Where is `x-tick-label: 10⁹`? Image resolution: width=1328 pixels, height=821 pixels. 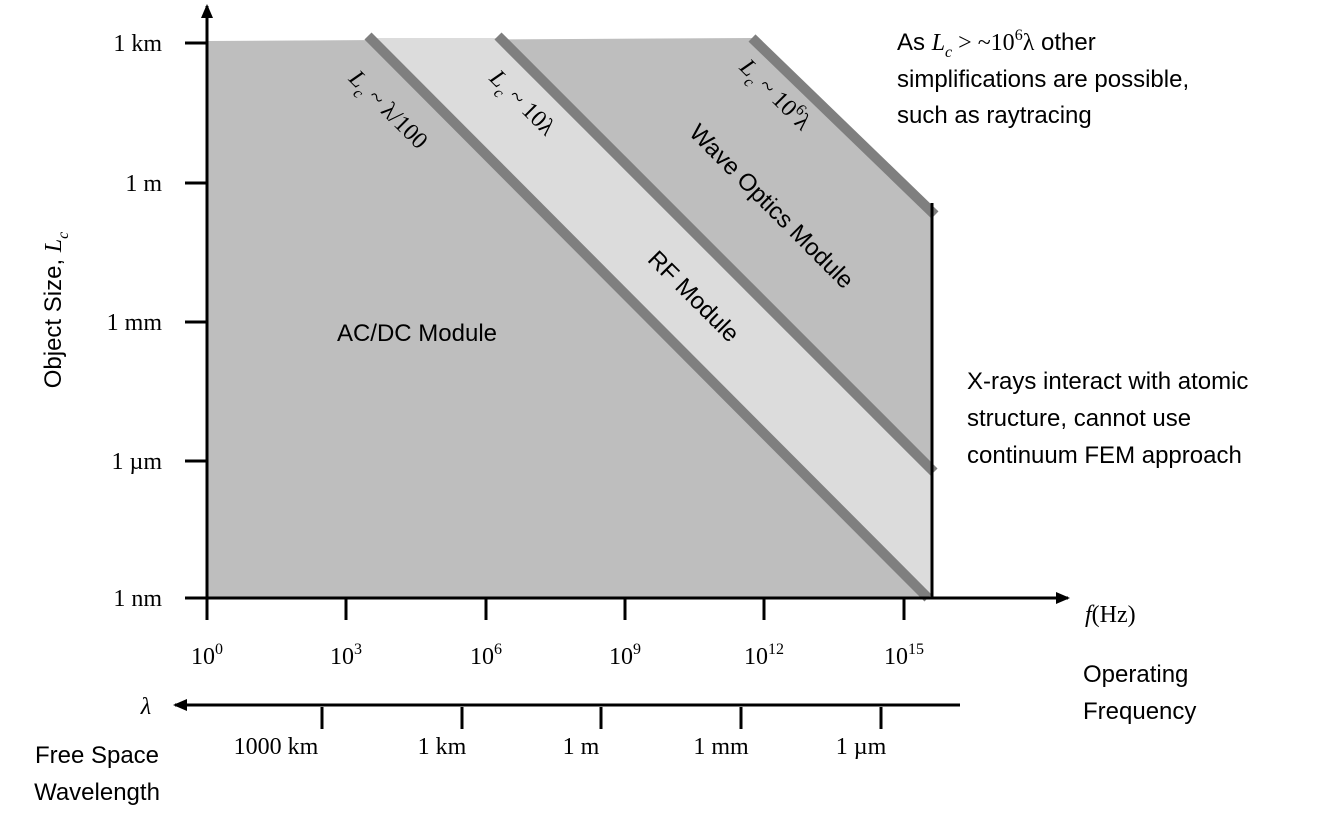
x-tick-label: 10⁹ is located at coordinates (625, 655).